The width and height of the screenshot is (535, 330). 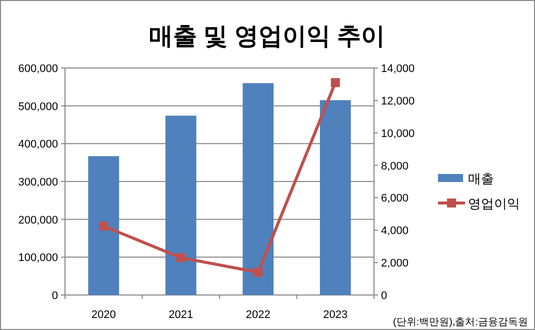 What do you see at coordinates (38, 106) in the screenshot?
I see `y-tick-label: 500,000` at bounding box center [38, 106].